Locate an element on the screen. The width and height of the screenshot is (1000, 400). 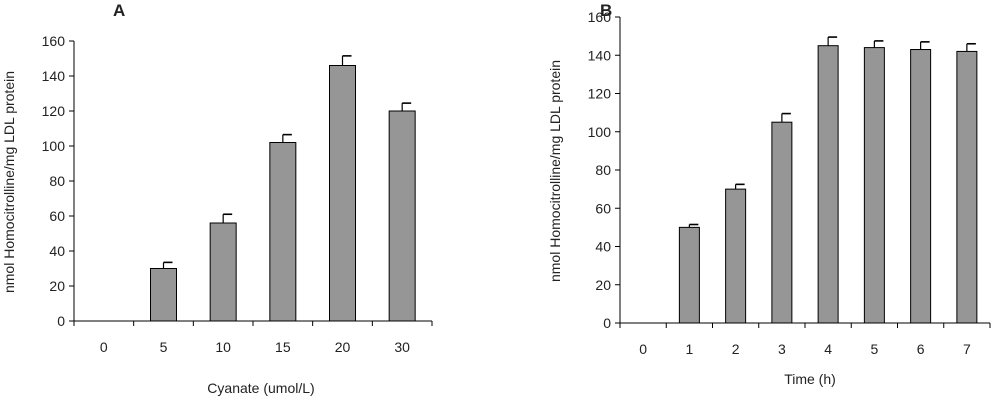
x-tick-label-a: 30 is located at coordinates (402, 347).